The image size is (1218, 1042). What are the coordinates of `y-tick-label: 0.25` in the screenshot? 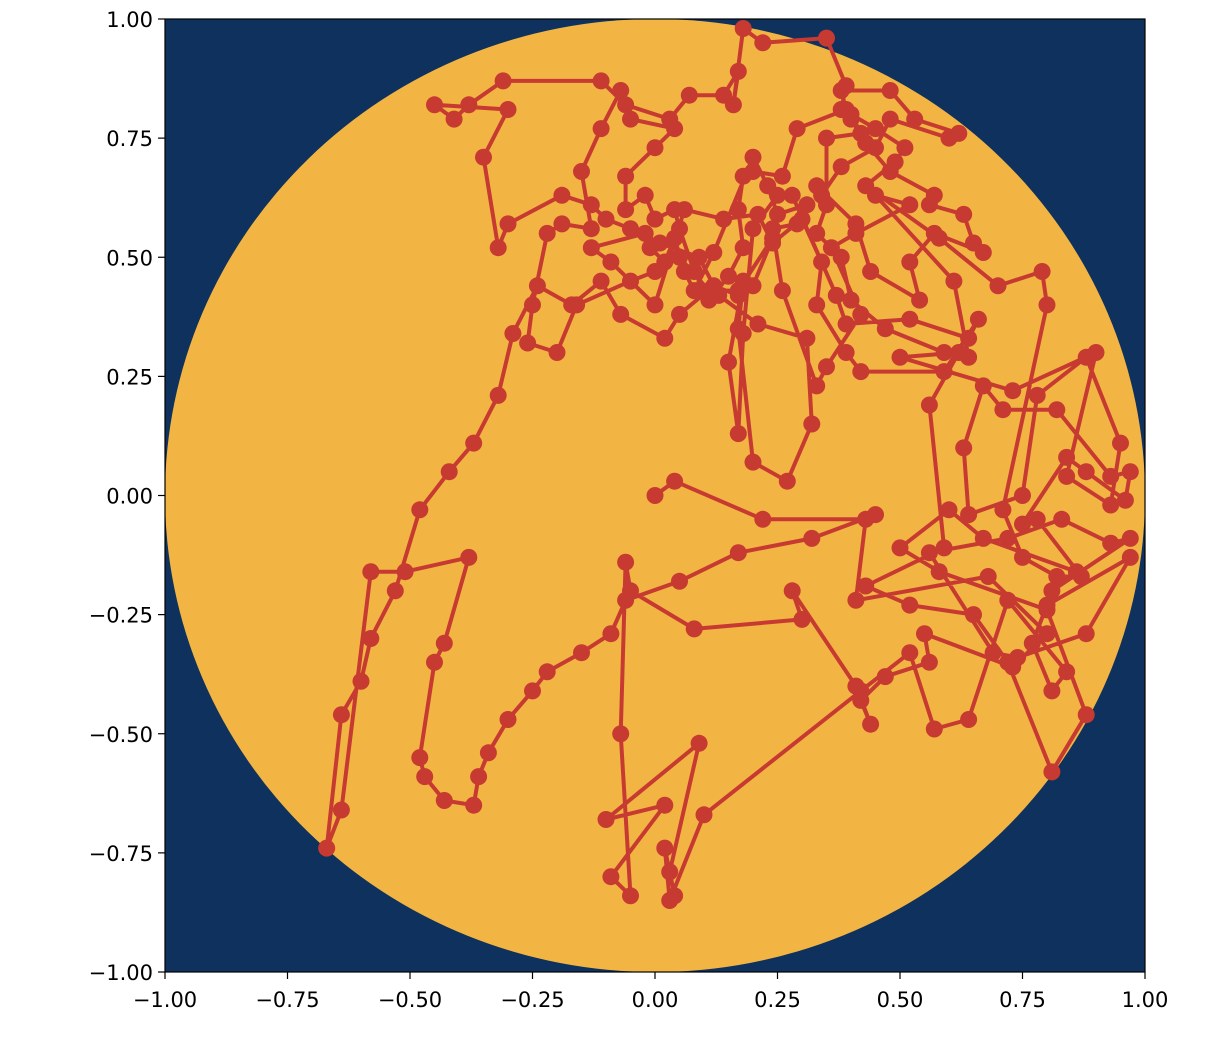 It's located at (129, 377).